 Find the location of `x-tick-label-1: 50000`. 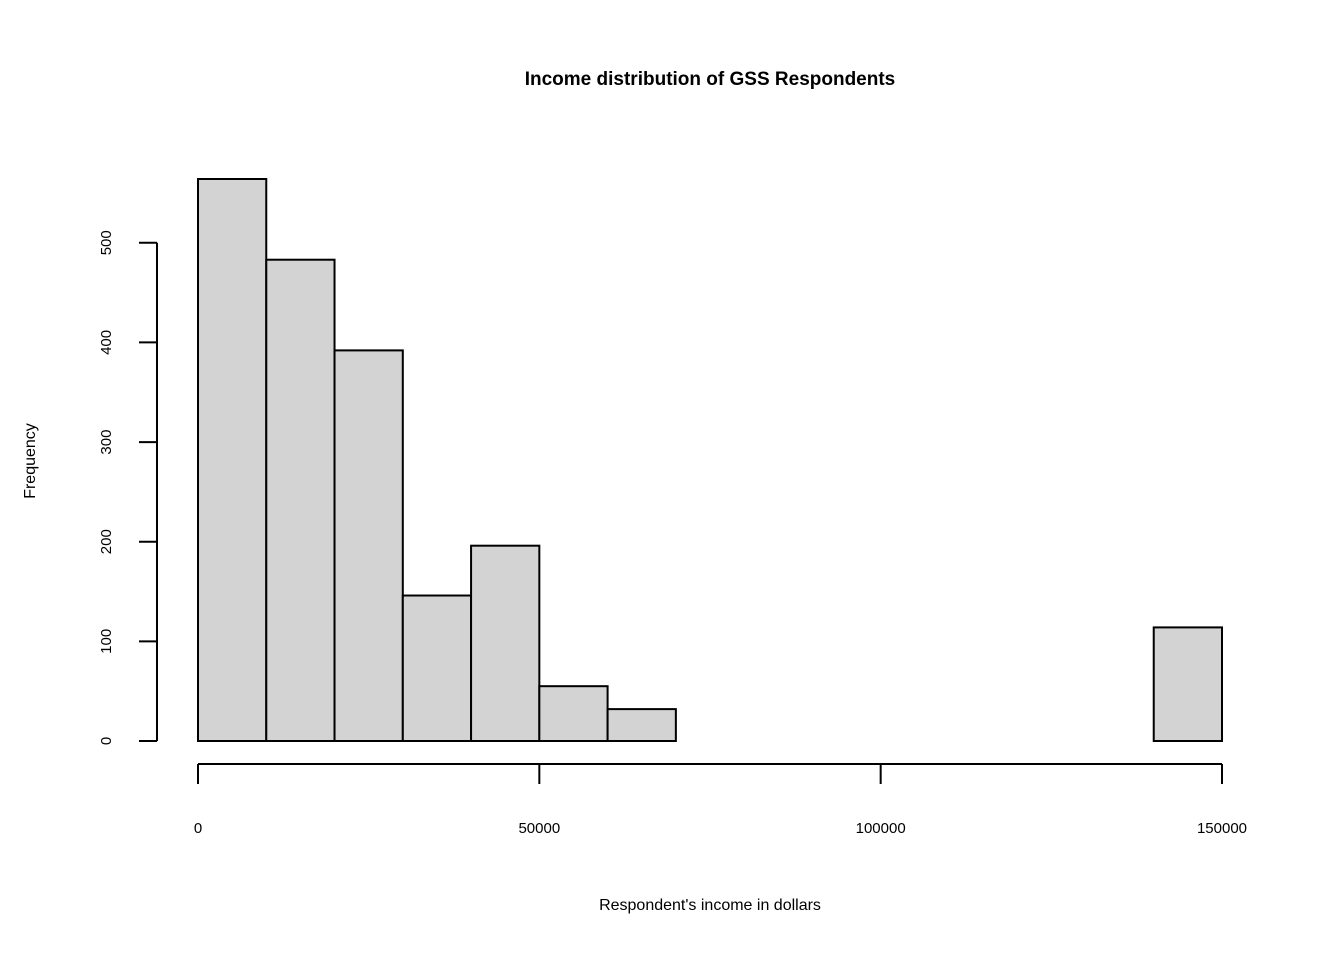

x-tick-label-1: 50000 is located at coordinates (539, 828).